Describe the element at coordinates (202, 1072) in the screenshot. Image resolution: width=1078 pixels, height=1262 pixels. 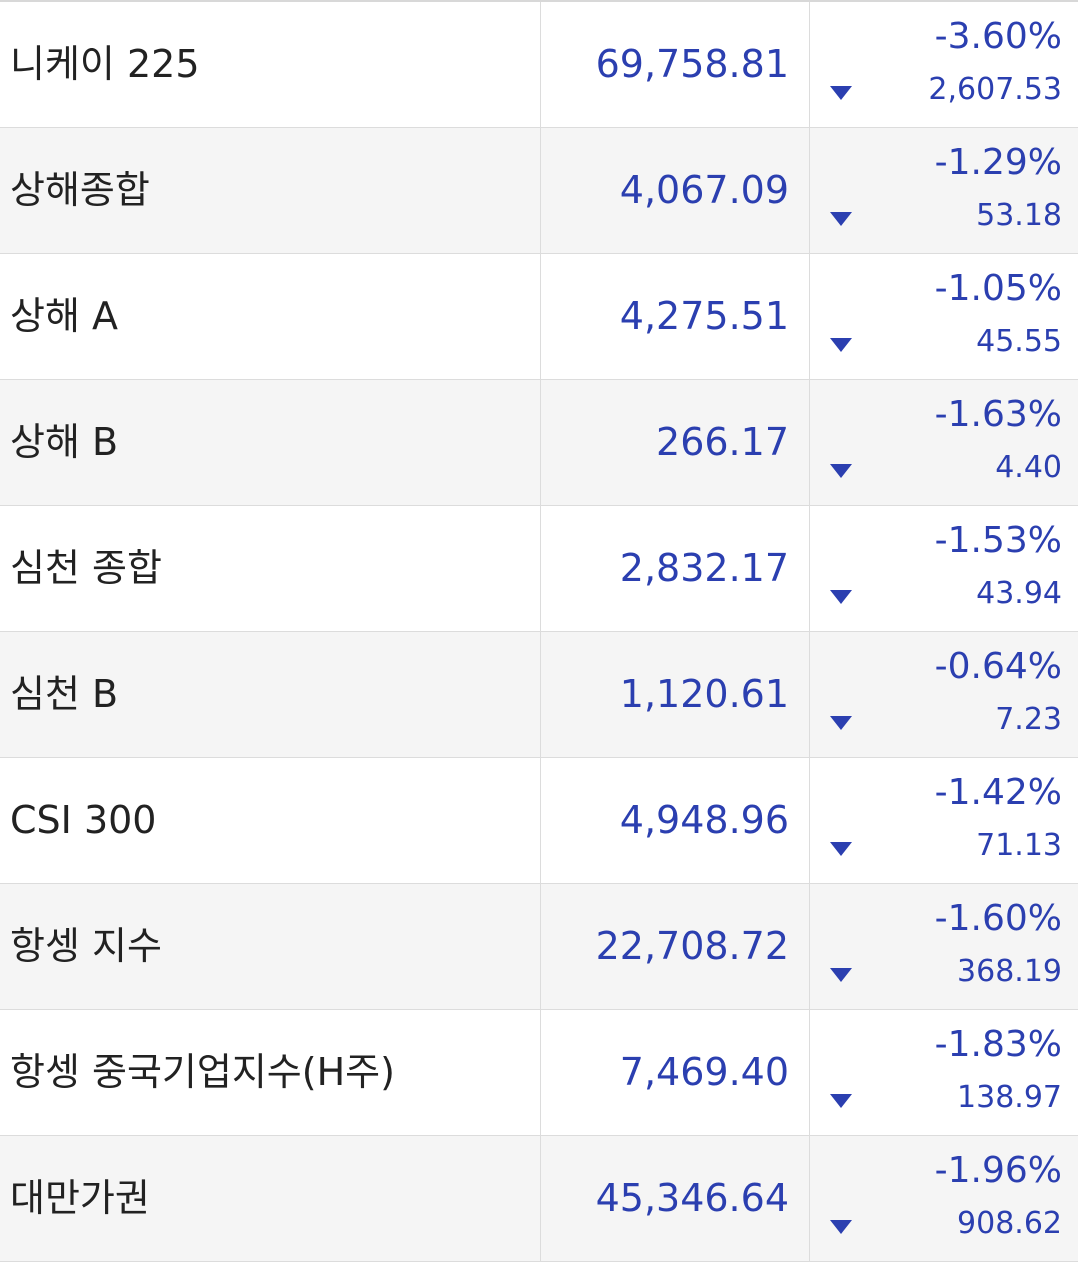
I see `index-name: 항셍 중국기업지수(H주)` at that location.